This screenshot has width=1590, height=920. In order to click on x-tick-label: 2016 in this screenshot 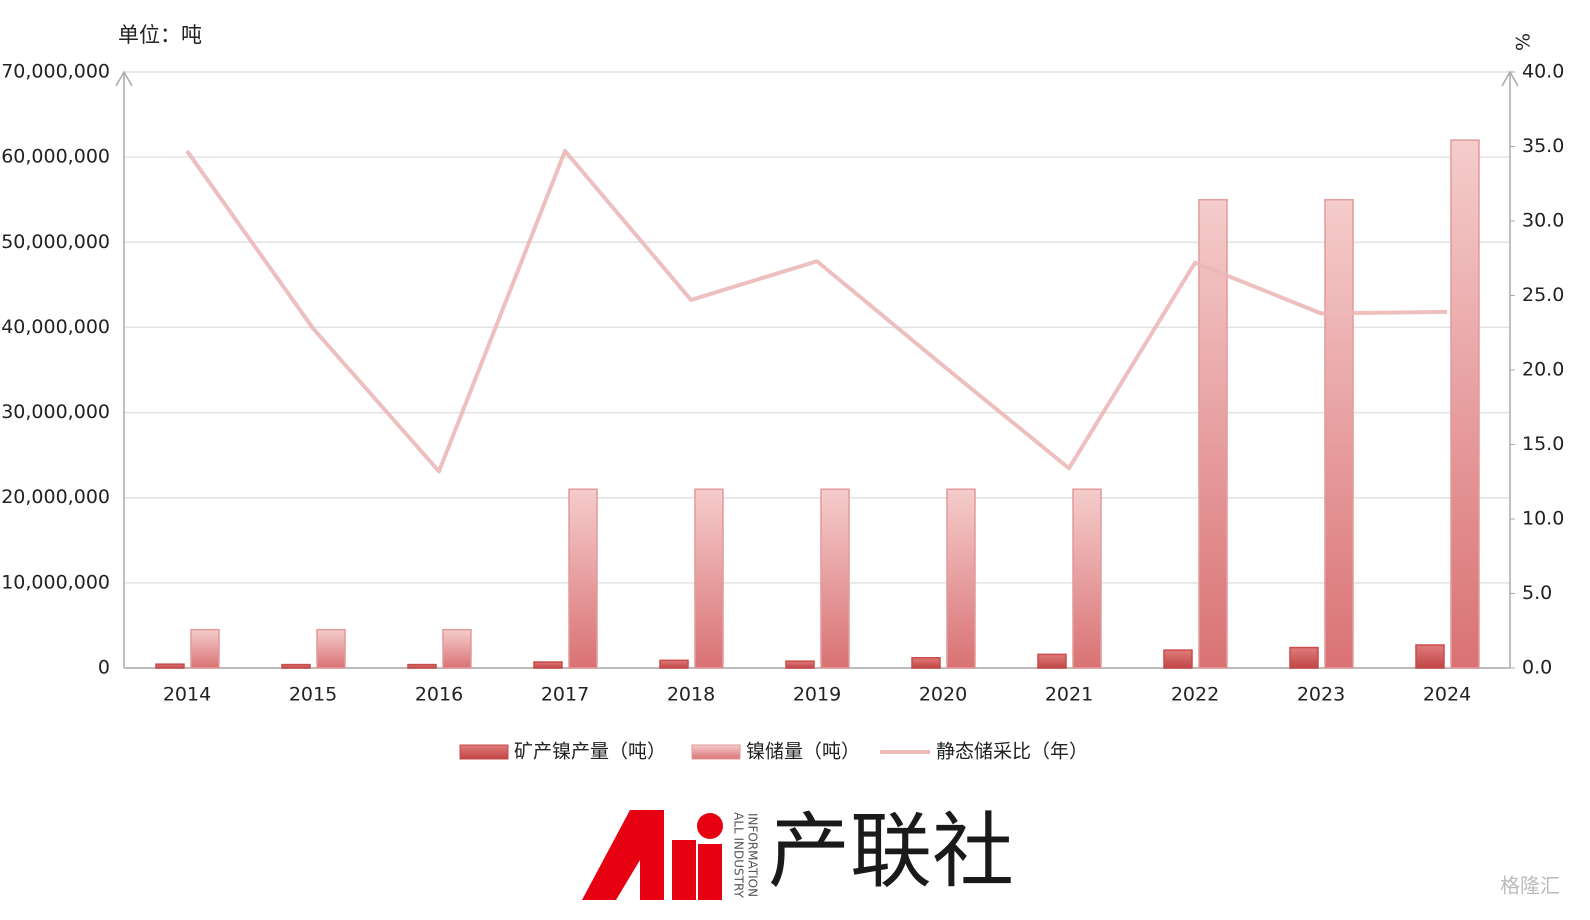, I will do `click(439, 695)`.